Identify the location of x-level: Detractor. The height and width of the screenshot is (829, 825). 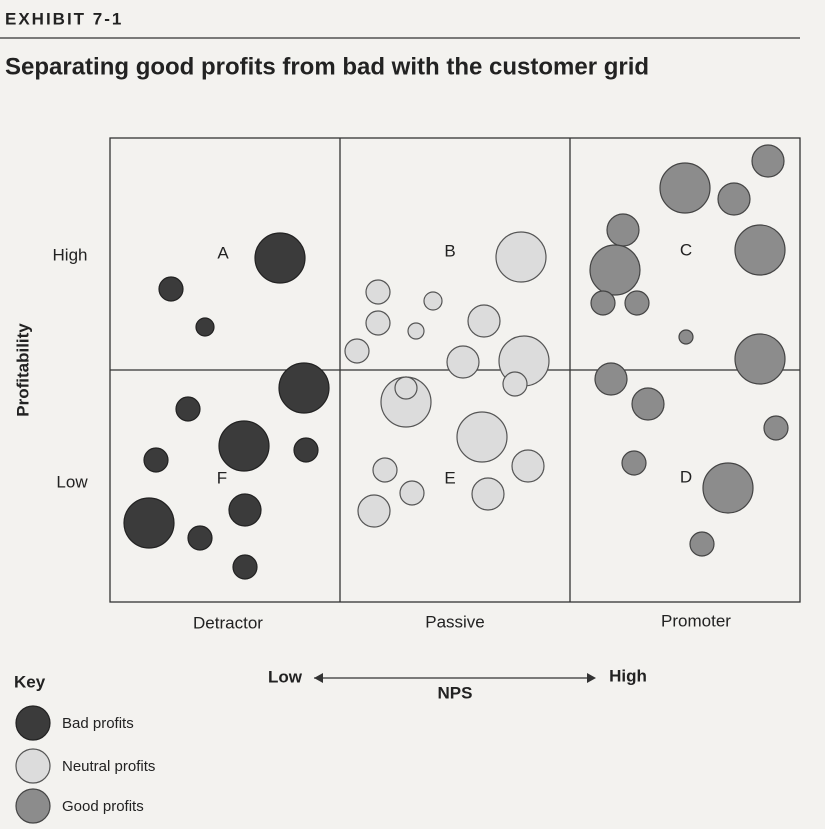
(228, 622).